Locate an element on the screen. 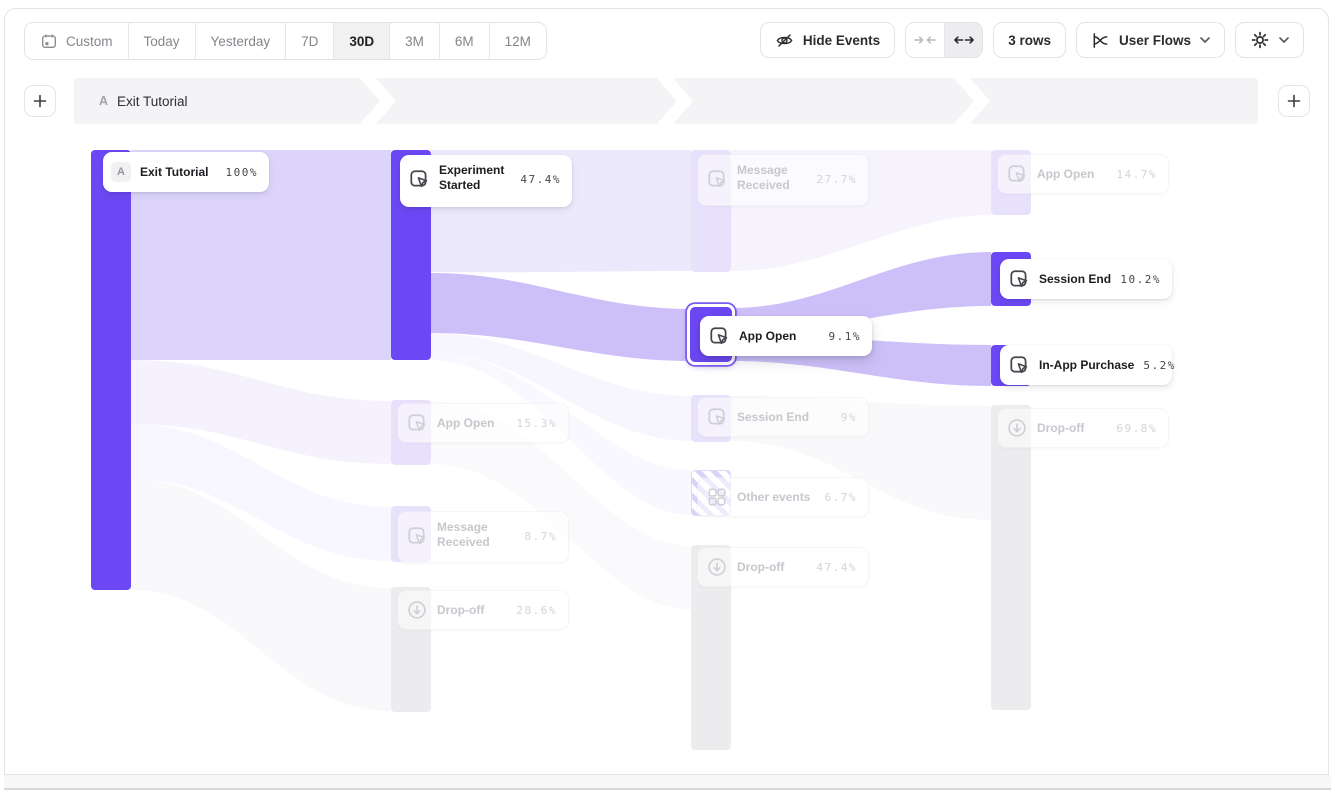 The height and width of the screenshot is (793, 1335). node-card-app-open-col4: App Open 14.7% is located at coordinates (1083, 174).